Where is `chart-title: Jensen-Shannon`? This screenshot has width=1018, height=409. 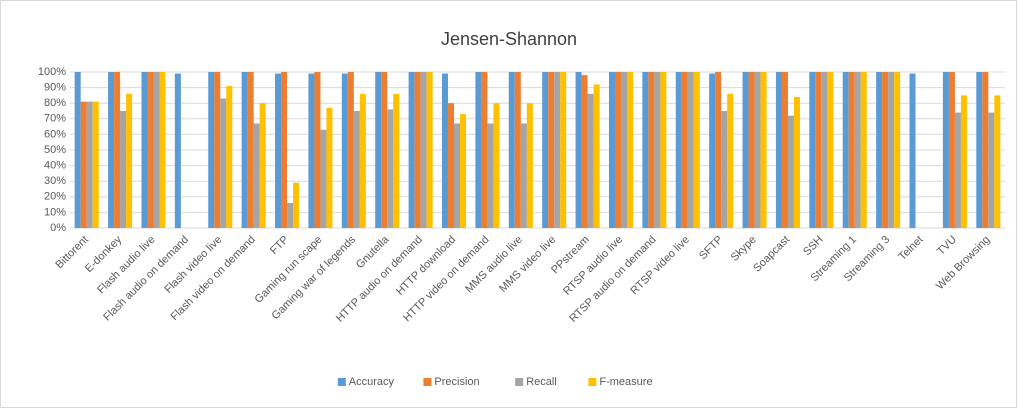 chart-title: Jensen-Shannon is located at coordinates (509, 39).